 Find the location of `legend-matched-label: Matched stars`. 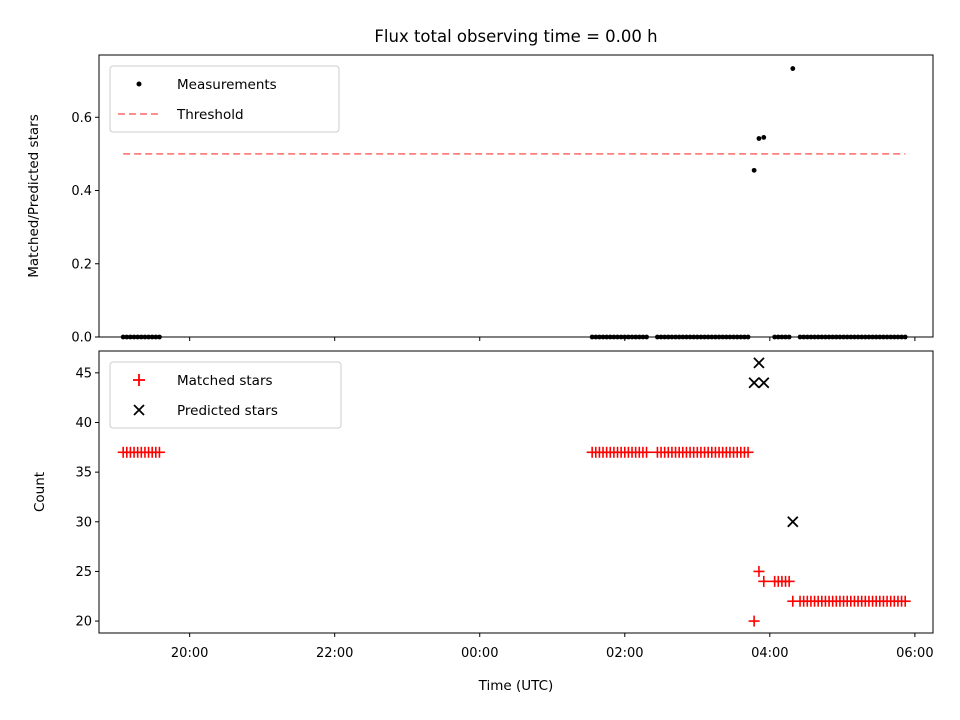

legend-matched-label: Matched stars is located at coordinates (225, 381).